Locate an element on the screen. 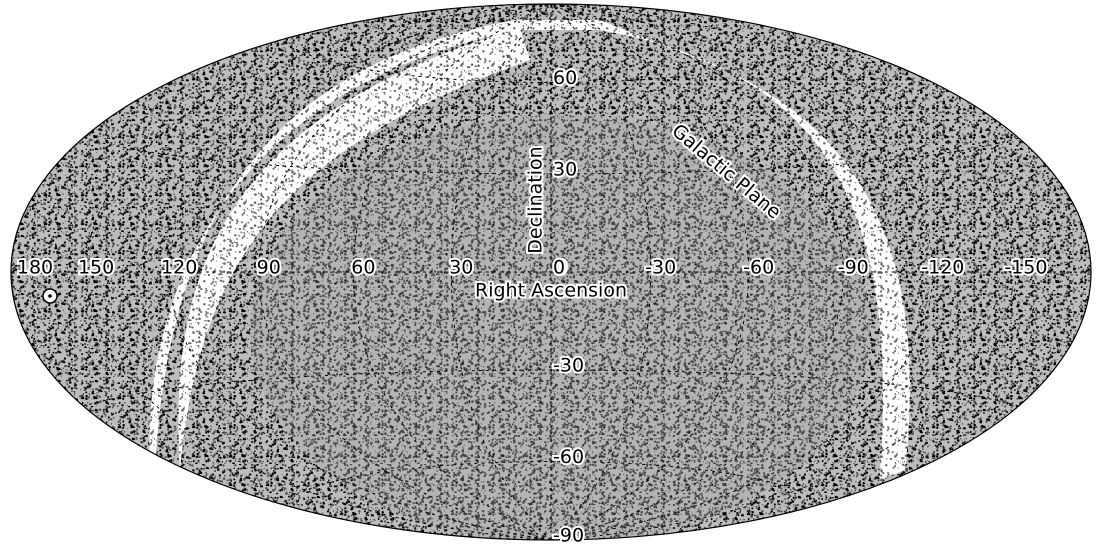 Image resolution: width=1101 pixels, height=546 pixels. ra-tick-label: 150 is located at coordinates (96, 268).